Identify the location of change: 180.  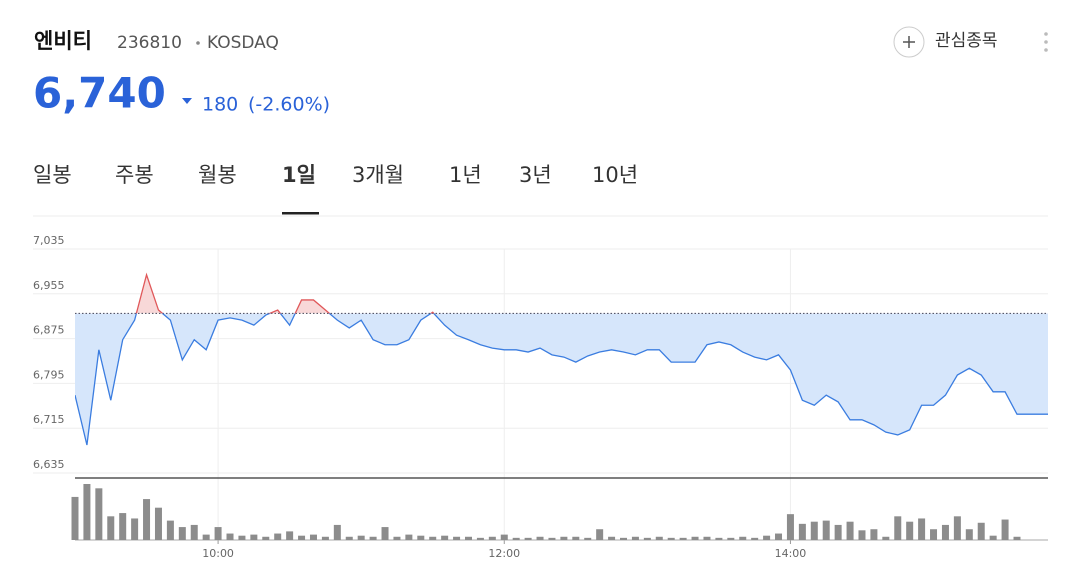
(220, 105).